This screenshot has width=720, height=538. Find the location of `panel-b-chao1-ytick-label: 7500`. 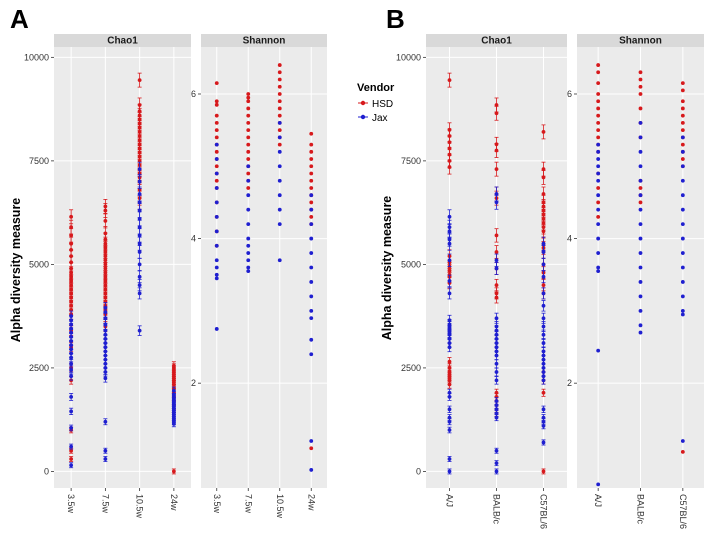

panel-b-chao1-ytick-label: 7500 is located at coordinates (411, 161).